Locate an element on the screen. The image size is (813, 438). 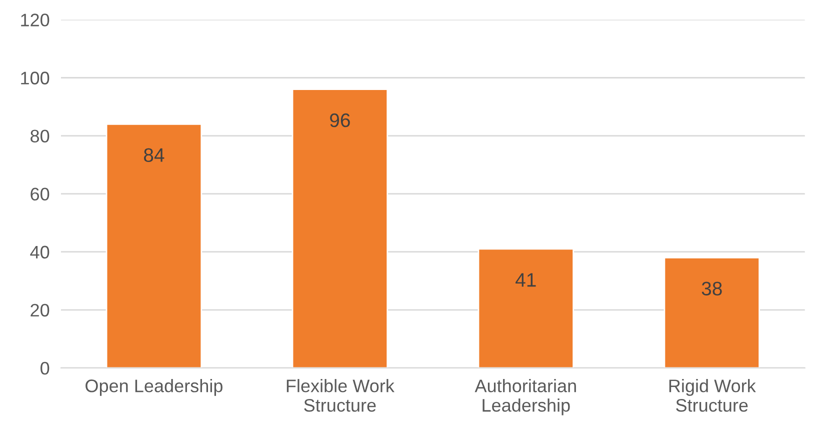
x-tick-label: Rigid Work Structure is located at coordinates (712, 395).